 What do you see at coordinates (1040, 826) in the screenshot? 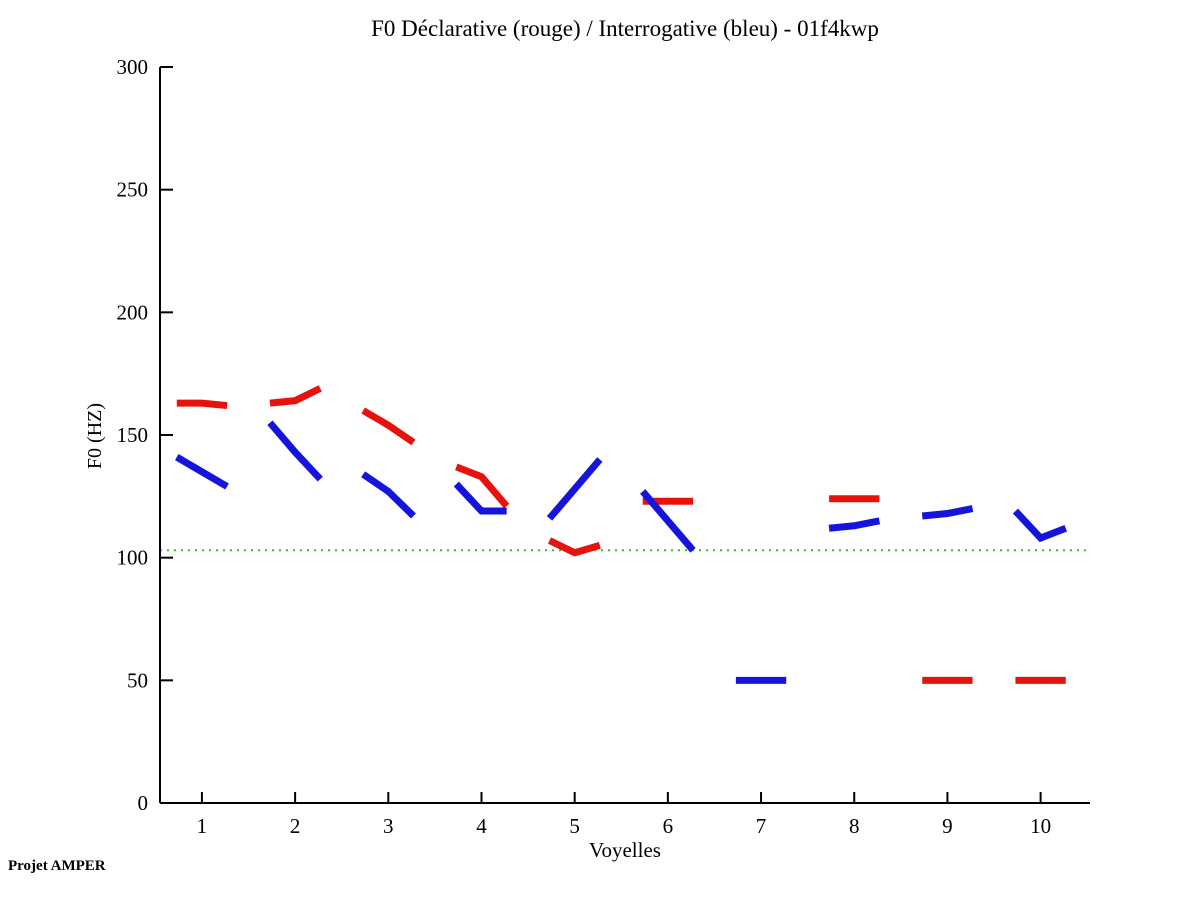
I see `x-tick-label: 10` at bounding box center [1040, 826].